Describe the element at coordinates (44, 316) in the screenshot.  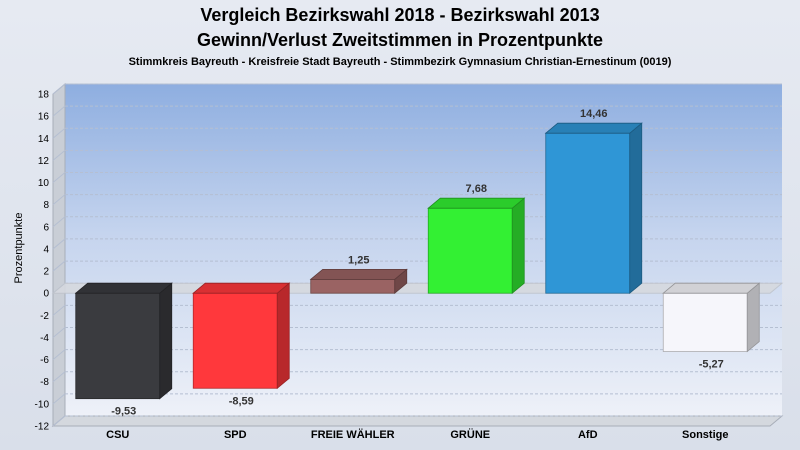
I see `y-tick-label: -2` at that location.